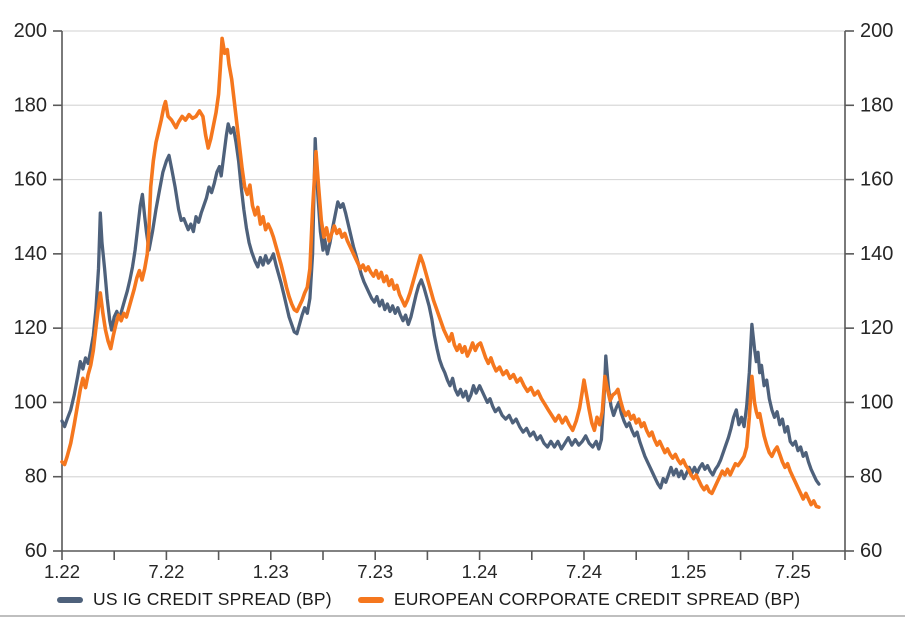 This screenshot has width=905, height=619. What do you see at coordinates (480, 571) in the screenshot?
I see `x-tick-label-1.24: 1.24` at bounding box center [480, 571].